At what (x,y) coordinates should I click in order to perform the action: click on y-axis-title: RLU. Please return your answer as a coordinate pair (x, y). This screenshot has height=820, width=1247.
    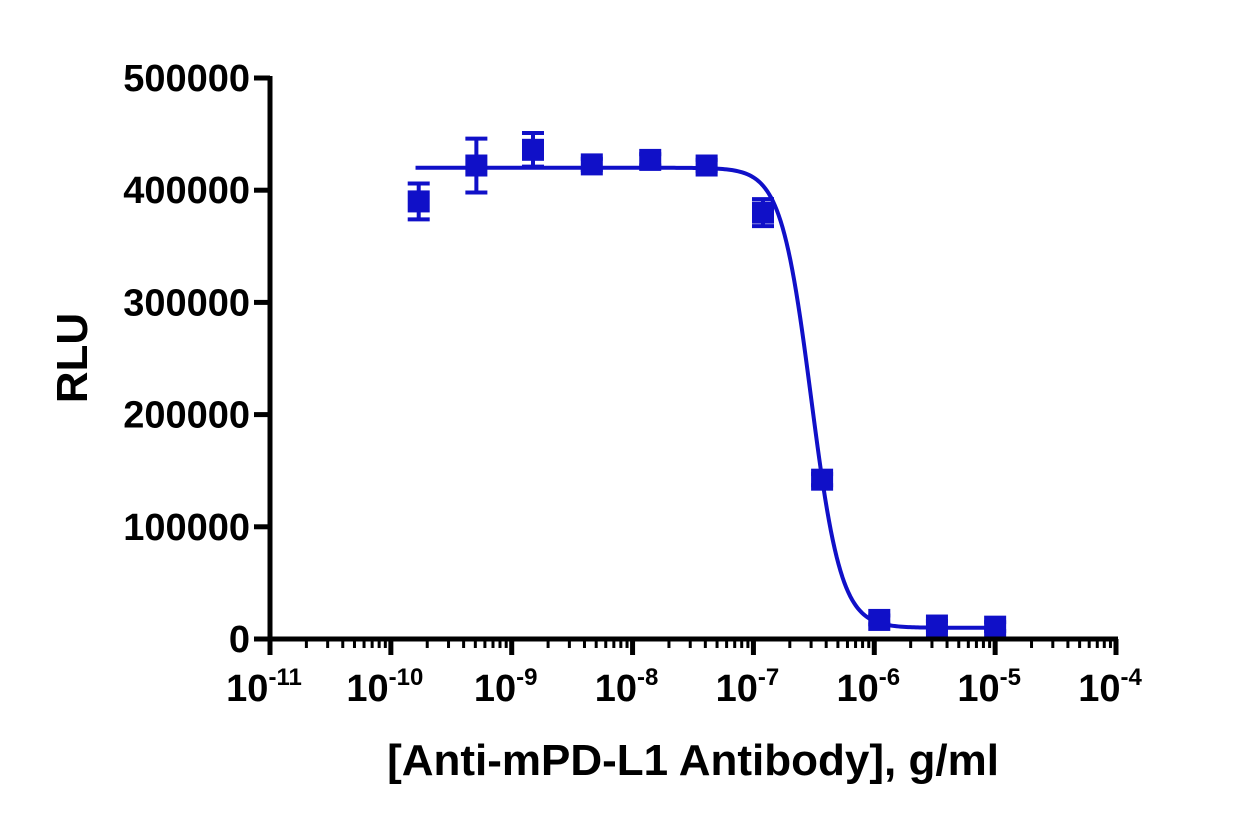
    Looking at the image, I should click on (72, 358).